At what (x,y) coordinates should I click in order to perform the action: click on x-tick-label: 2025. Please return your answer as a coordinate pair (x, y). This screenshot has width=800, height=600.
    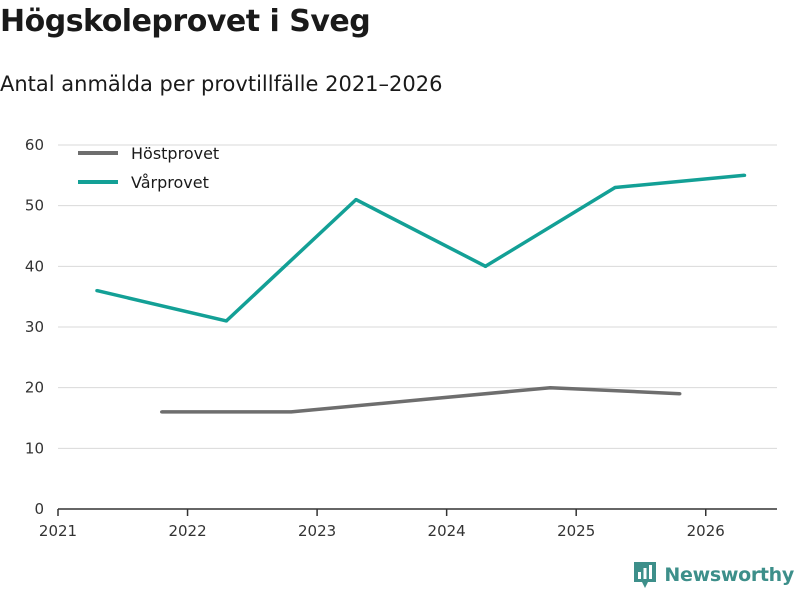
    Looking at the image, I should click on (576, 531).